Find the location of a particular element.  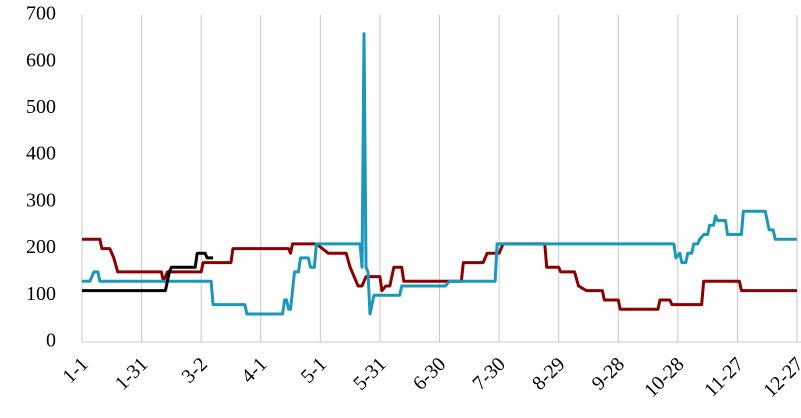

x-tick-label: 1-31 is located at coordinates (131, 373).